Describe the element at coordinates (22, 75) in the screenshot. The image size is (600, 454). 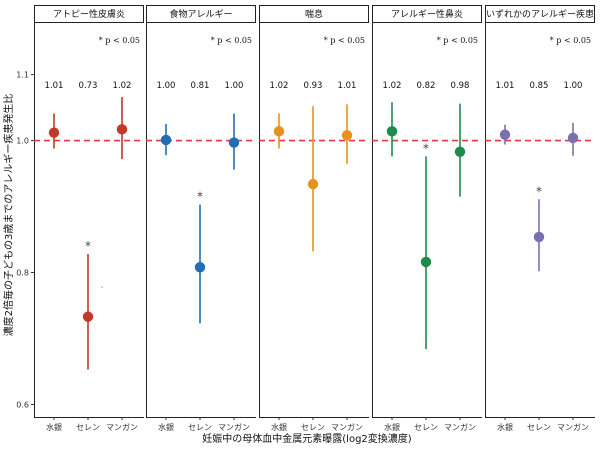
I see `y-tick-label: 1.1` at that location.